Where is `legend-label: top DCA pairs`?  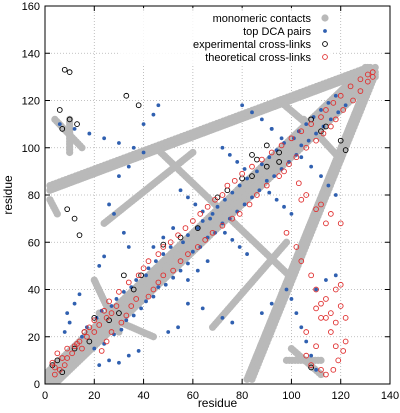 legend-label: top DCA pairs is located at coordinates (277, 32).